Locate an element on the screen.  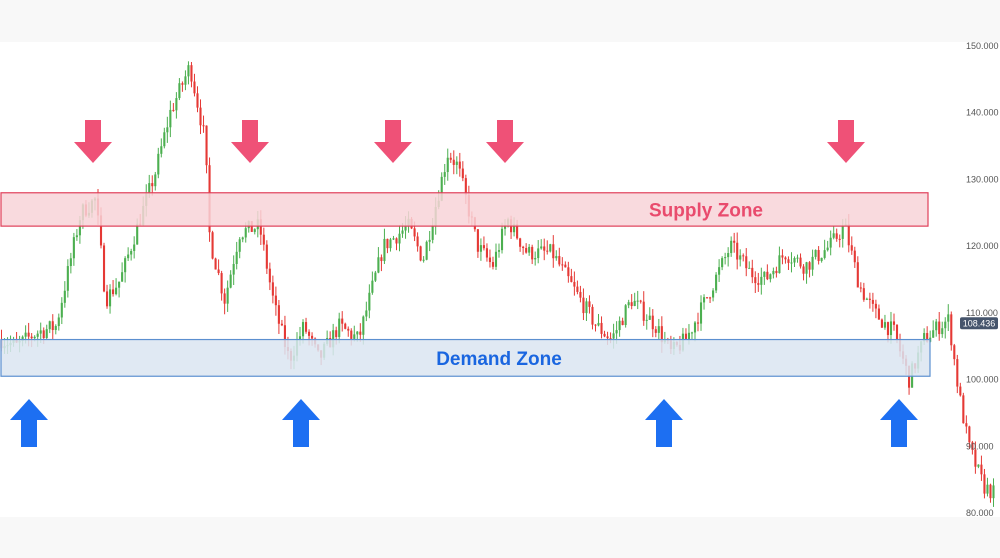
current-price-tag: 108.436 is located at coordinates (979, 323).